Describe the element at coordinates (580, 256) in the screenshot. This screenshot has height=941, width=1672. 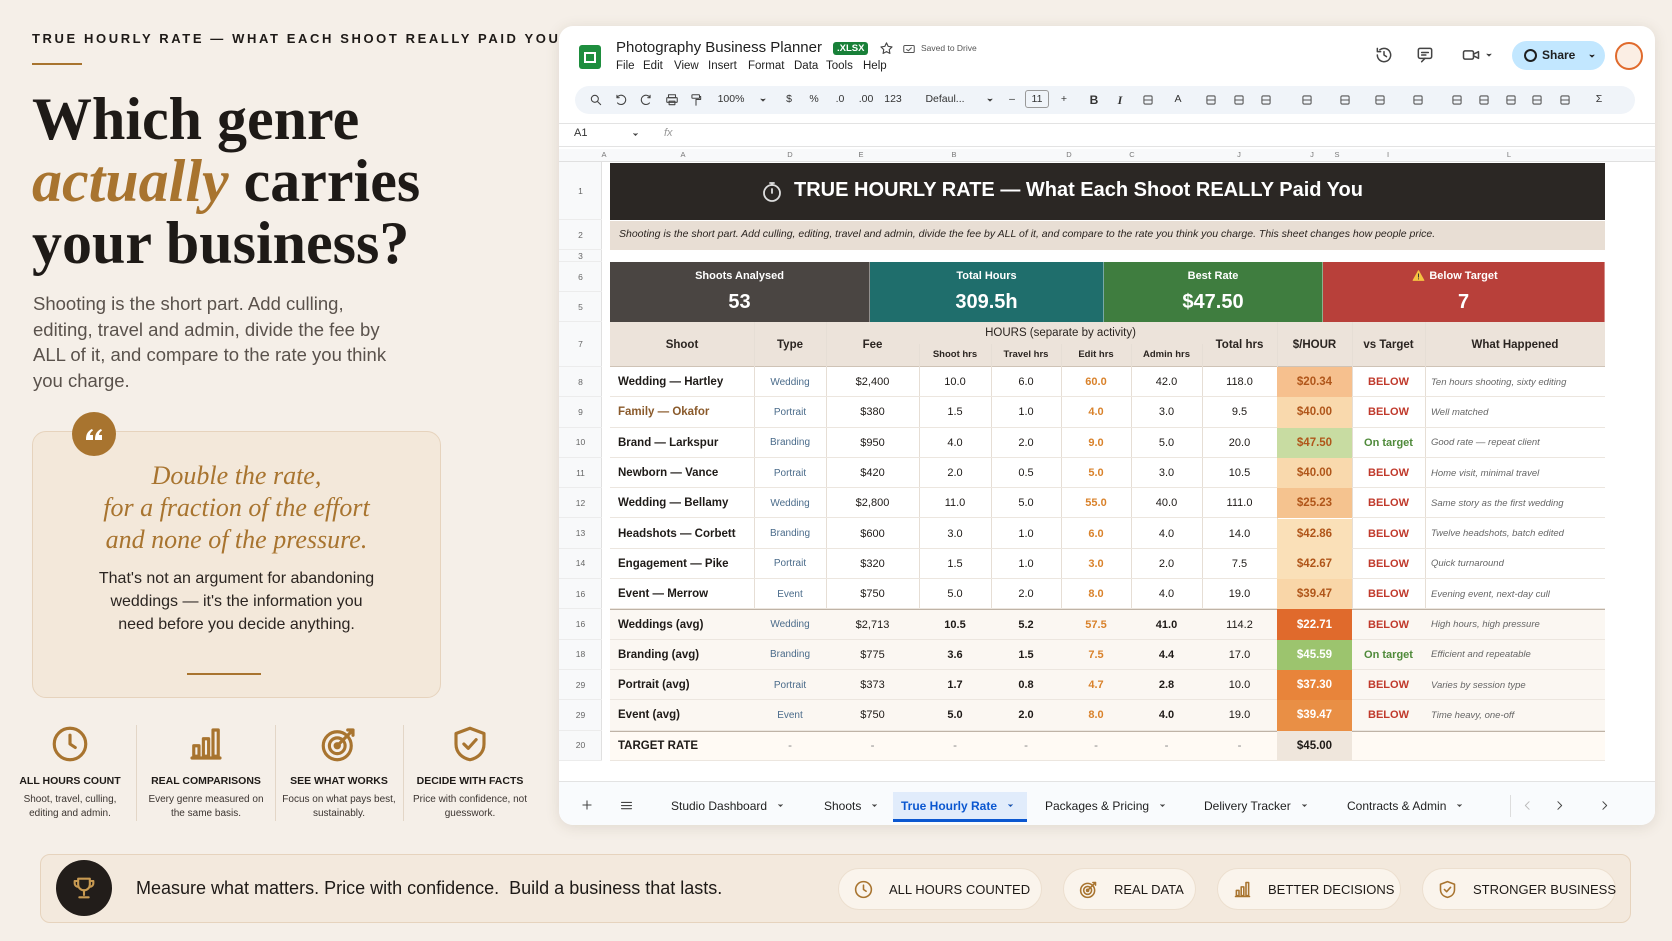
I see `row-number: 3` at that location.